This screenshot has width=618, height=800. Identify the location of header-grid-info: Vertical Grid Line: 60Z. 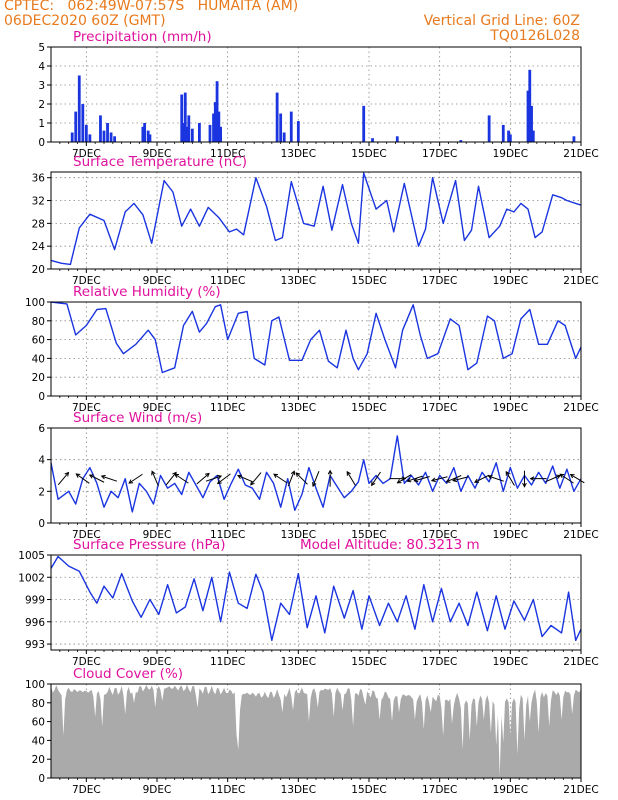
(501, 21).